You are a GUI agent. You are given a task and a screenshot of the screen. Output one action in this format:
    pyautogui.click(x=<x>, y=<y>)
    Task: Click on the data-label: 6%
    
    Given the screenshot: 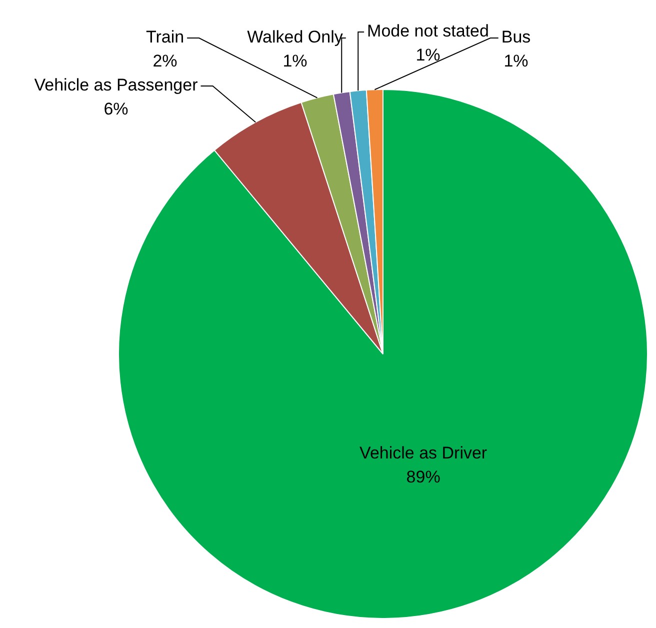 What is the action you would take?
    pyautogui.click(x=116, y=109)
    